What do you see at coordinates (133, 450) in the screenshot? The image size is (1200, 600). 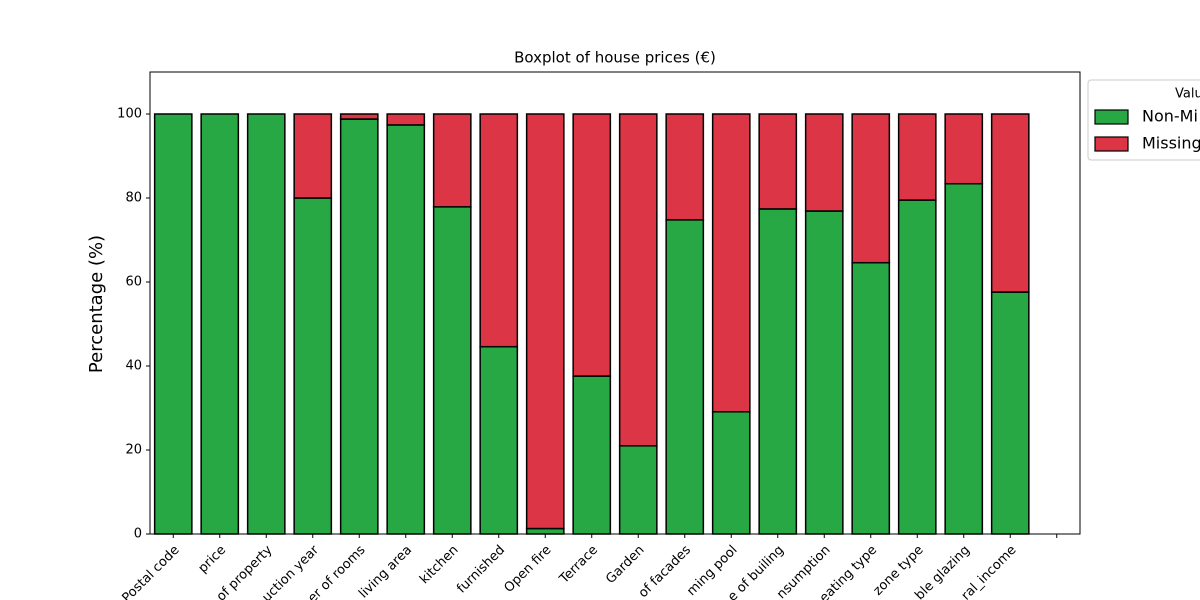 I see `y-tick-label: 20` at bounding box center [133, 450].